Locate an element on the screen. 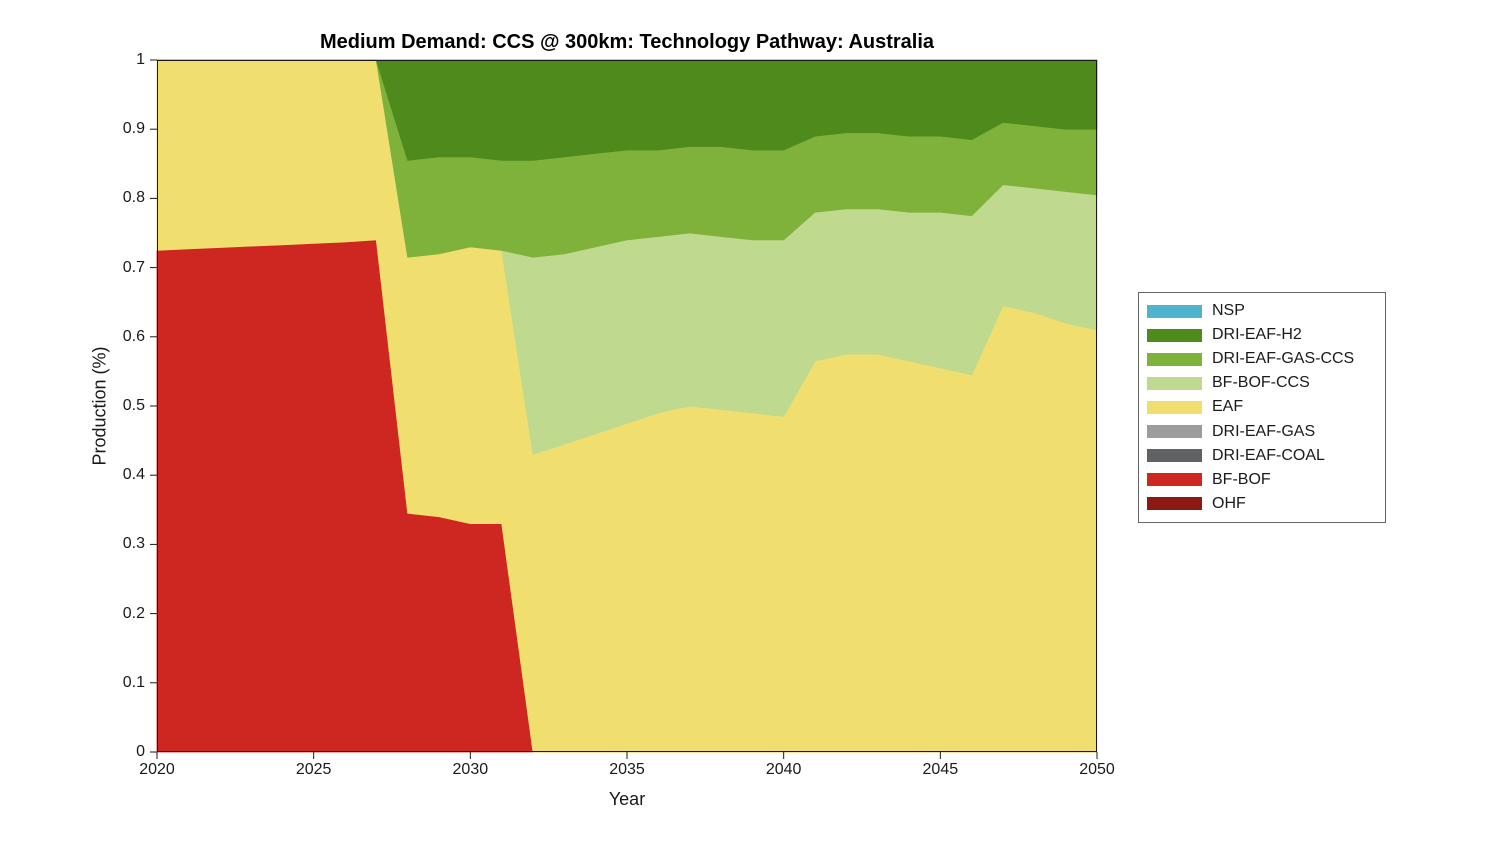 Image resolution: width=1500 pixels, height=844 pixels. y-tick-label: 0.5 is located at coordinates (133, 405).